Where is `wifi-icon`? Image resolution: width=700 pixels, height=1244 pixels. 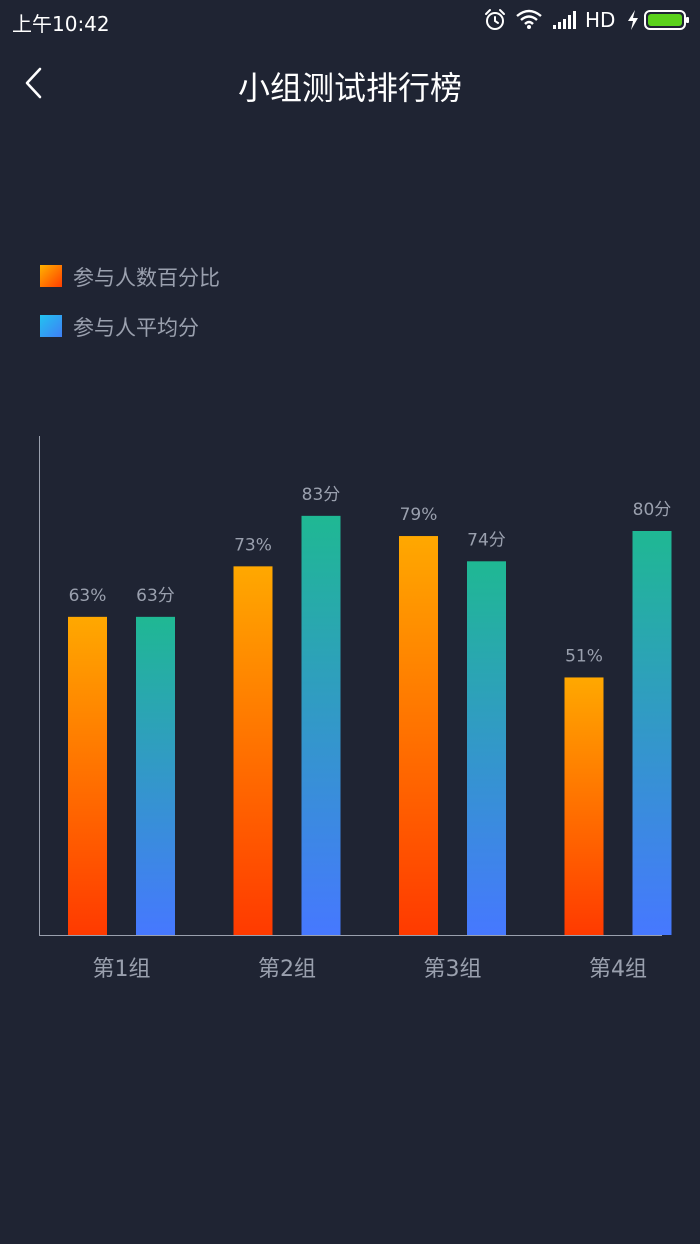
wifi-icon is located at coordinates (529, 19).